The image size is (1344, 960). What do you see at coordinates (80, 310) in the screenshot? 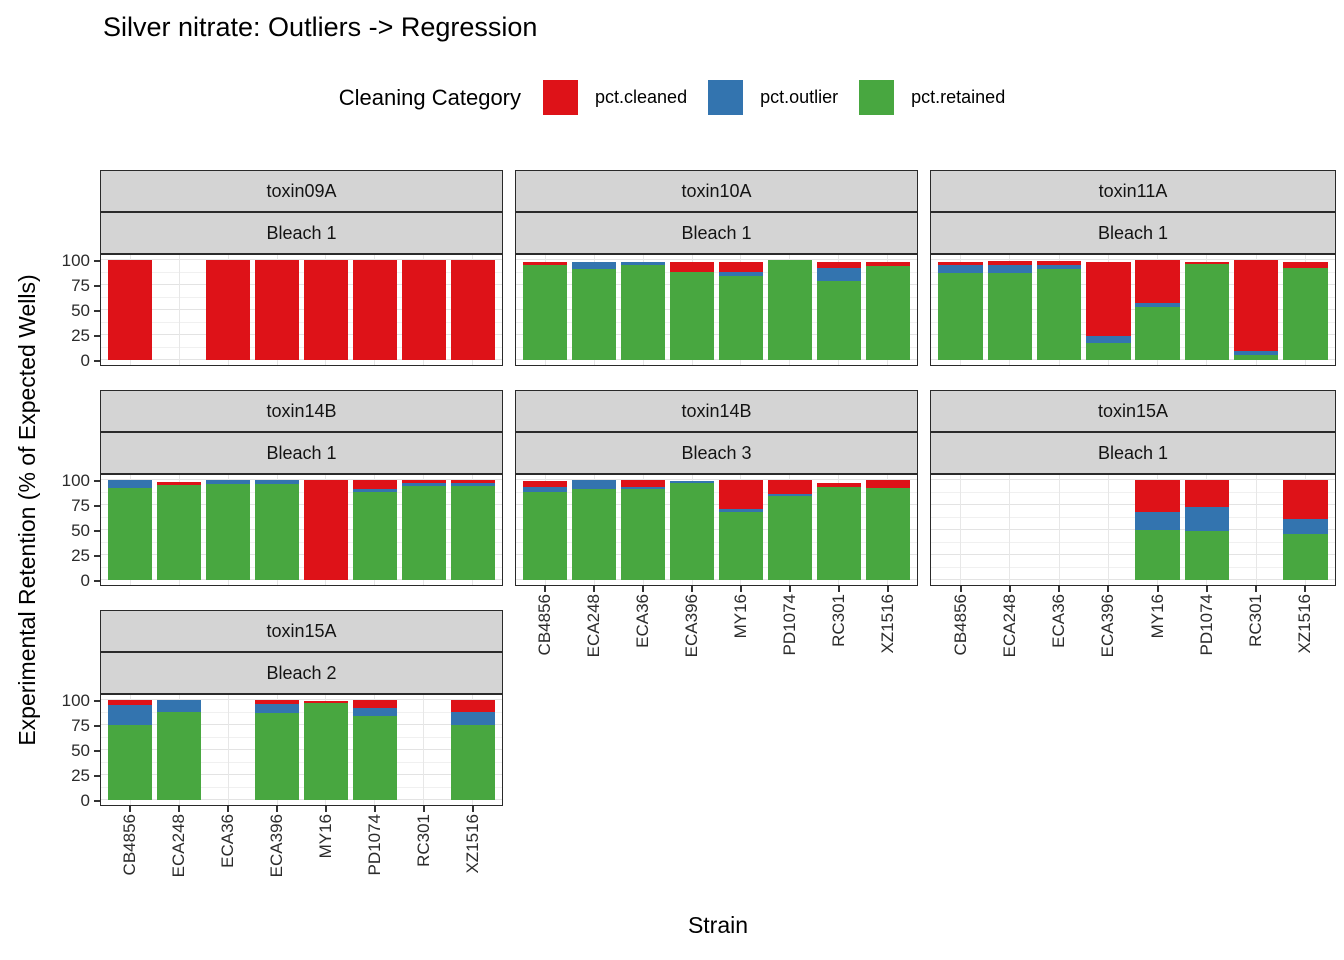
I see `y-tick-label: 50` at bounding box center [80, 310].